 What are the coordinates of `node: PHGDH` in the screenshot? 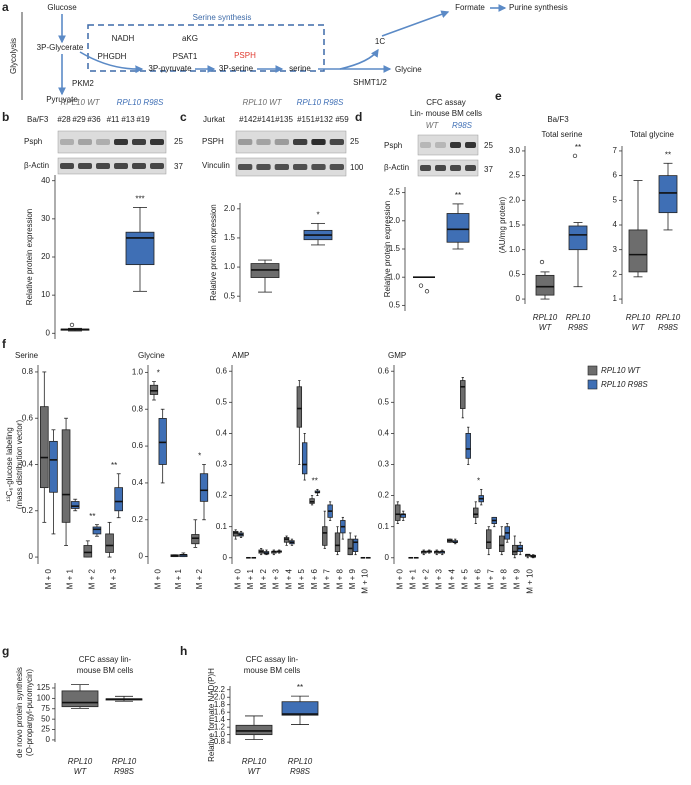 It's located at (112, 56).